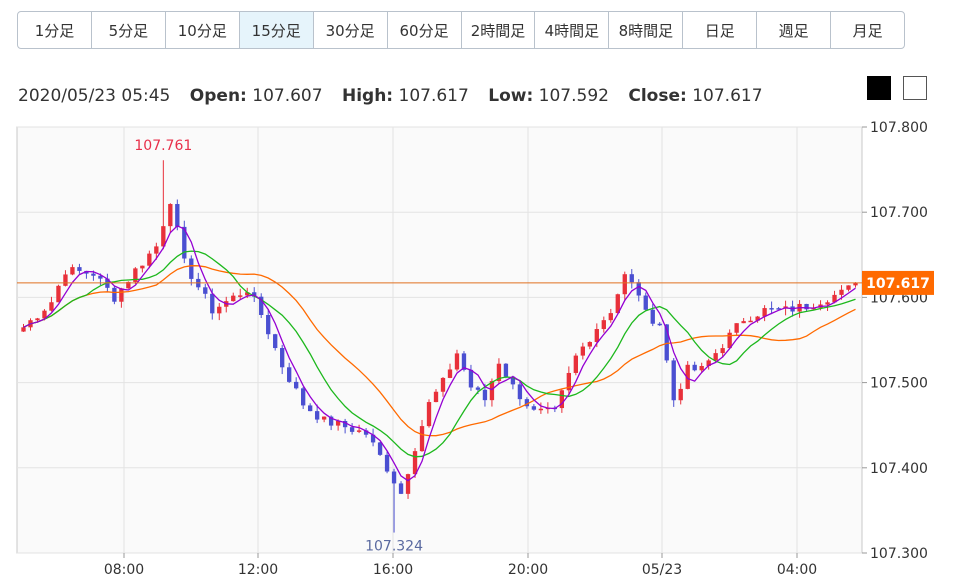 The width and height of the screenshot is (954, 583). What do you see at coordinates (727, 96) in the screenshot?
I see `close-value: 107.617` at bounding box center [727, 96].